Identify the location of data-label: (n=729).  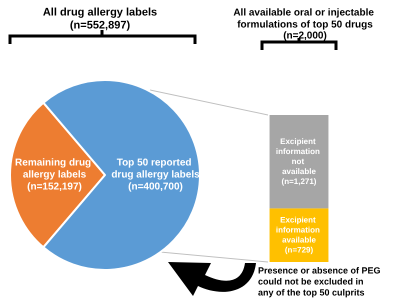
(299, 250).